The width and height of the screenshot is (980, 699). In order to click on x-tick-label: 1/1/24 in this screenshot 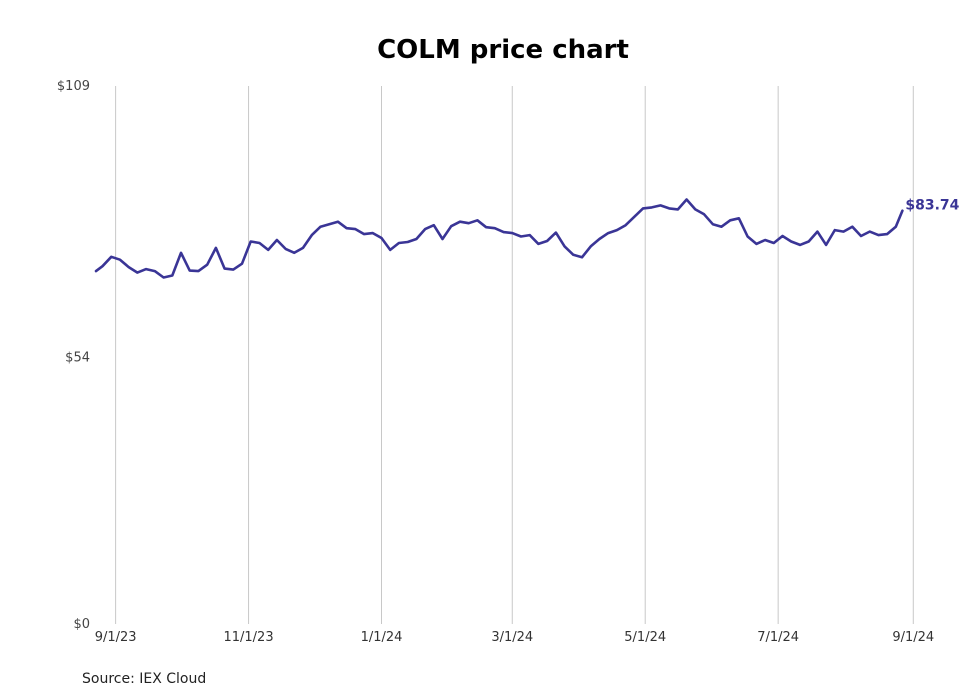, I will do `click(382, 637)`.